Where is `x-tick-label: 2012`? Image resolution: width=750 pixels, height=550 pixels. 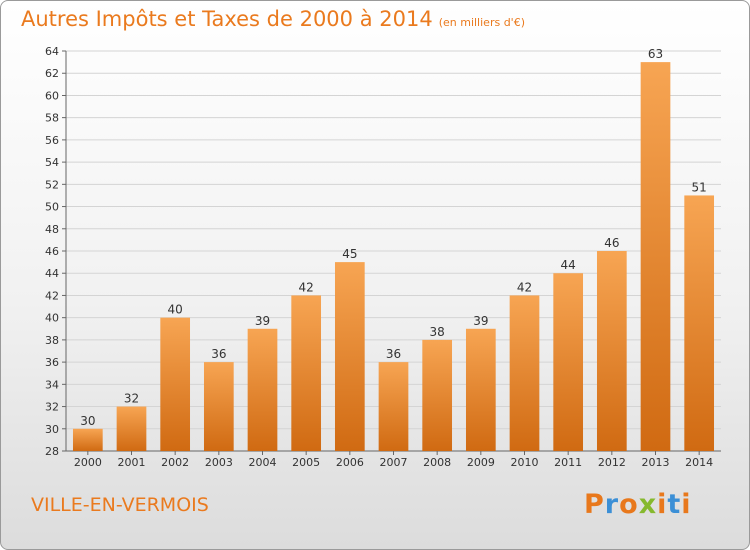
x-tick-label: 2012 is located at coordinates (612, 462).